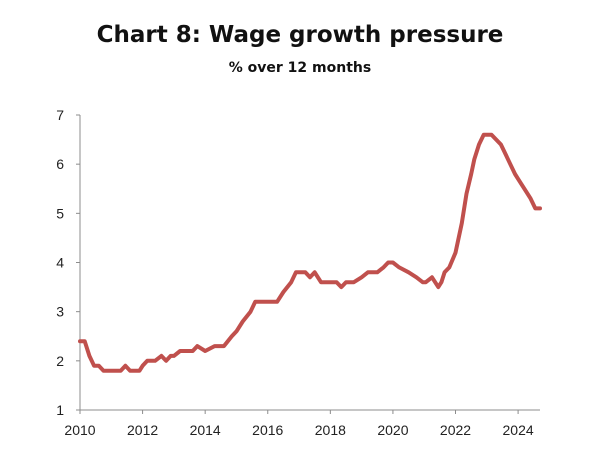 The width and height of the screenshot is (600, 450). What do you see at coordinates (60, 263) in the screenshot?
I see `y-tick-label: 4` at bounding box center [60, 263].